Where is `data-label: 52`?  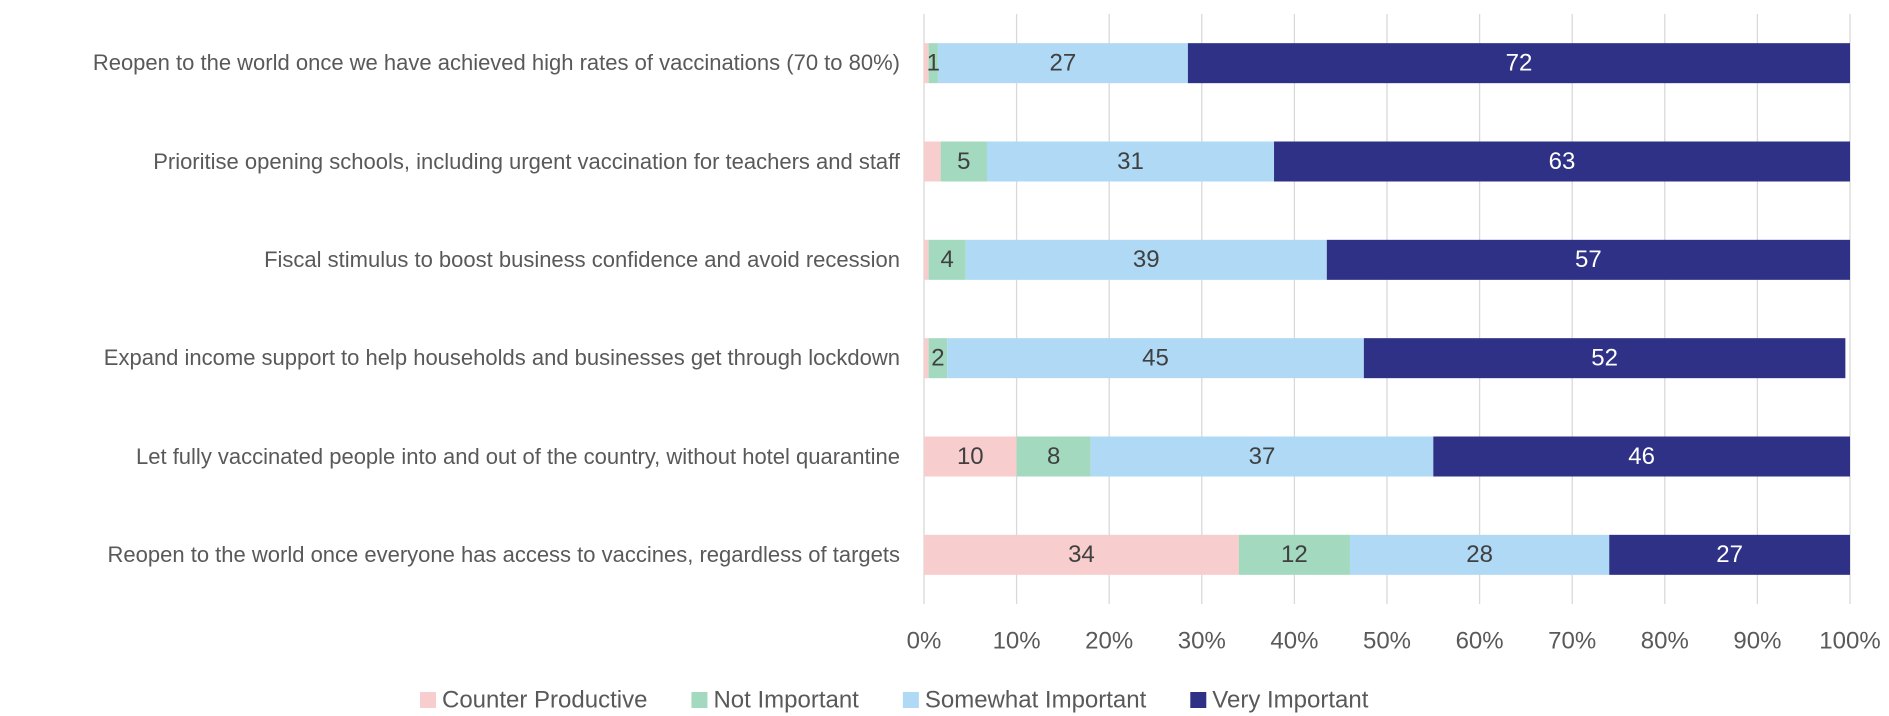 data-label: 52 is located at coordinates (1604, 358).